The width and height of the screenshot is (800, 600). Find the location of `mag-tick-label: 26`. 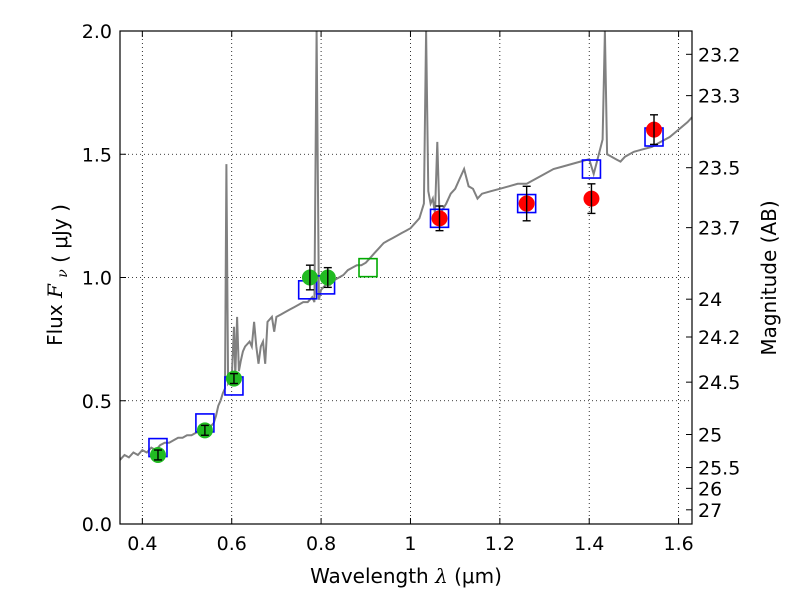

mag-tick-label: 26 is located at coordinates (710, 489).